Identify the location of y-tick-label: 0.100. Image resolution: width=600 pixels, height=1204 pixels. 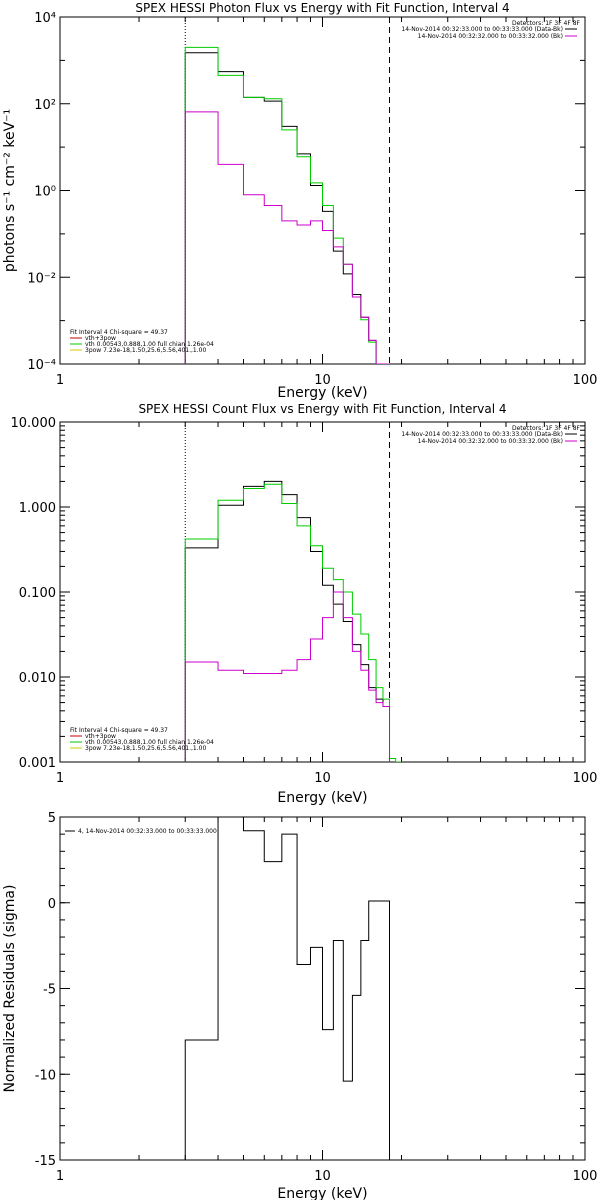
(37, 593).